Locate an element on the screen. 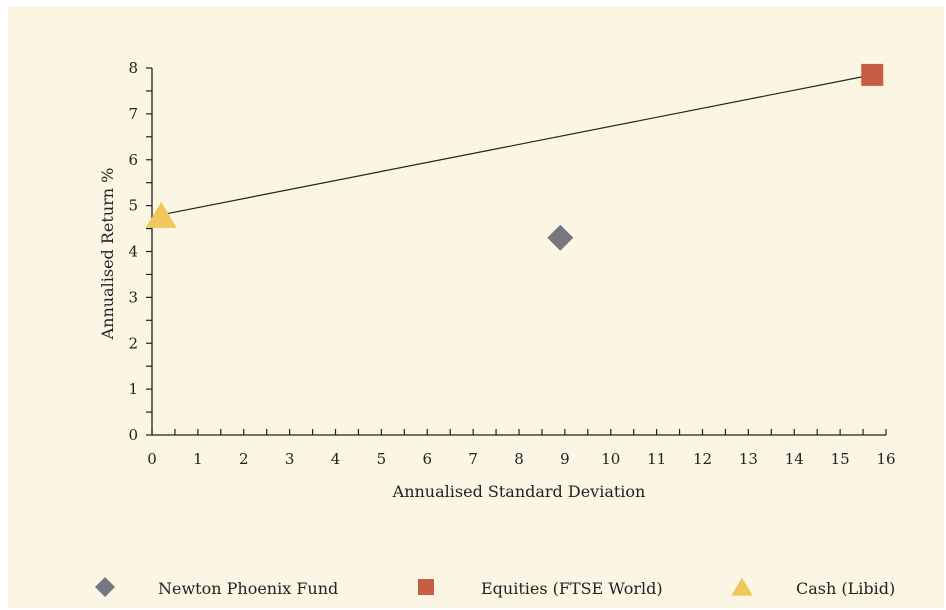 This screenshot has width=946, height=610. x-tick-label: 1 is located at coordinates (198, 459).